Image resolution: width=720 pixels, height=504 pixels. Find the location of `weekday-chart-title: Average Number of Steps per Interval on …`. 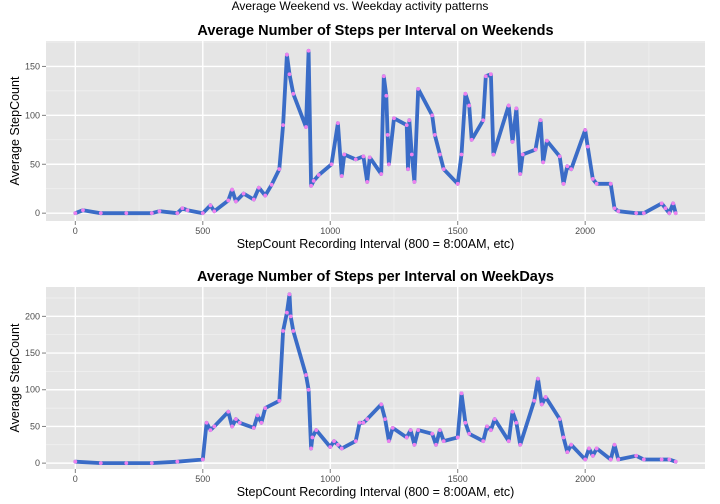

weekday-chart-title: Average Number of Steps per Interval on … is located at coordinates (375, 277).